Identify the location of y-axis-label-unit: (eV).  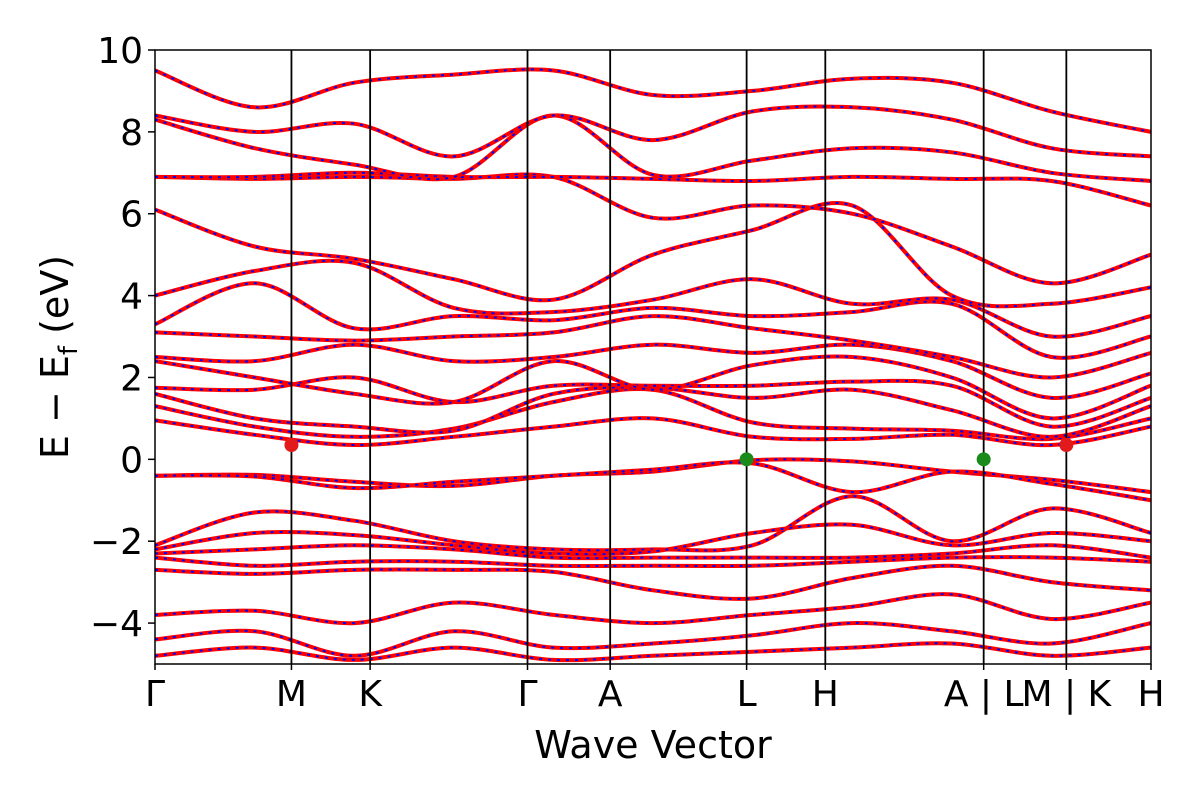
(55, 300).